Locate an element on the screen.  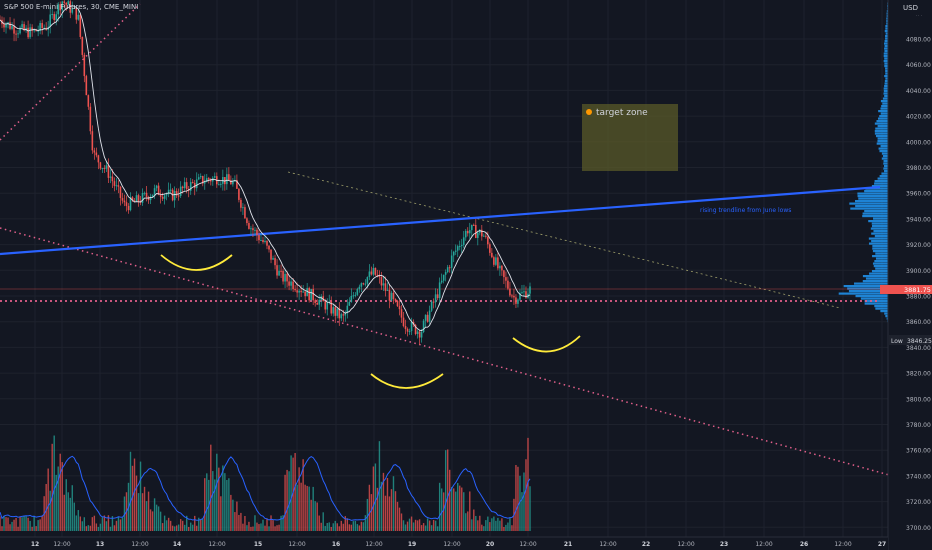
symbol-title: S&P 500 E-mini Futures, 30, CME_MINI is located at coordinates (71, 7).